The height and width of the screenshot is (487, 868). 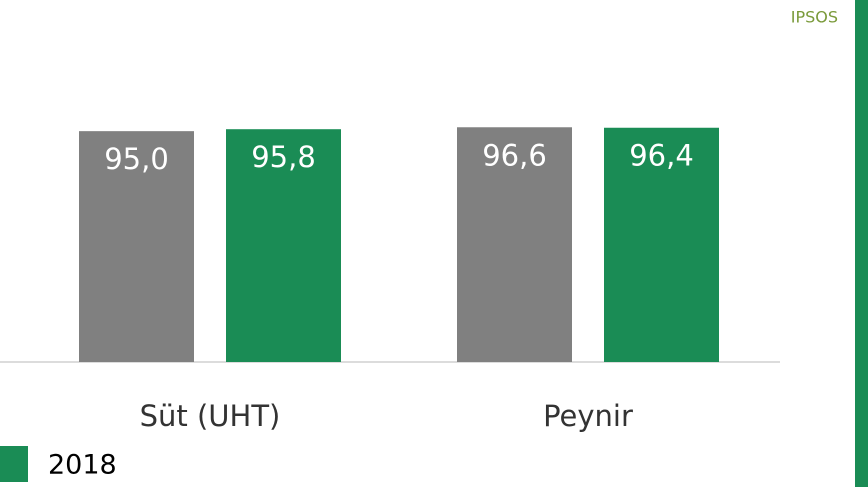 What do you see at coordinates (588, 416) in the screenshot?
I see `x-tick-label: Peynir` at bounding box center [588, 416].